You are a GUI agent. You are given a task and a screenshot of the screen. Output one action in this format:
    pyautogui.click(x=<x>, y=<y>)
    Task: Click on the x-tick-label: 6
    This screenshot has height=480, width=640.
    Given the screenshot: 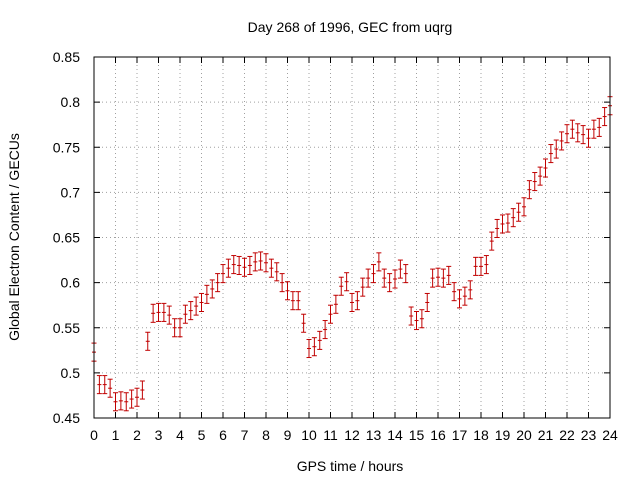 What is the action you would take?
    pyautogui.click(x=223, y=435)
    